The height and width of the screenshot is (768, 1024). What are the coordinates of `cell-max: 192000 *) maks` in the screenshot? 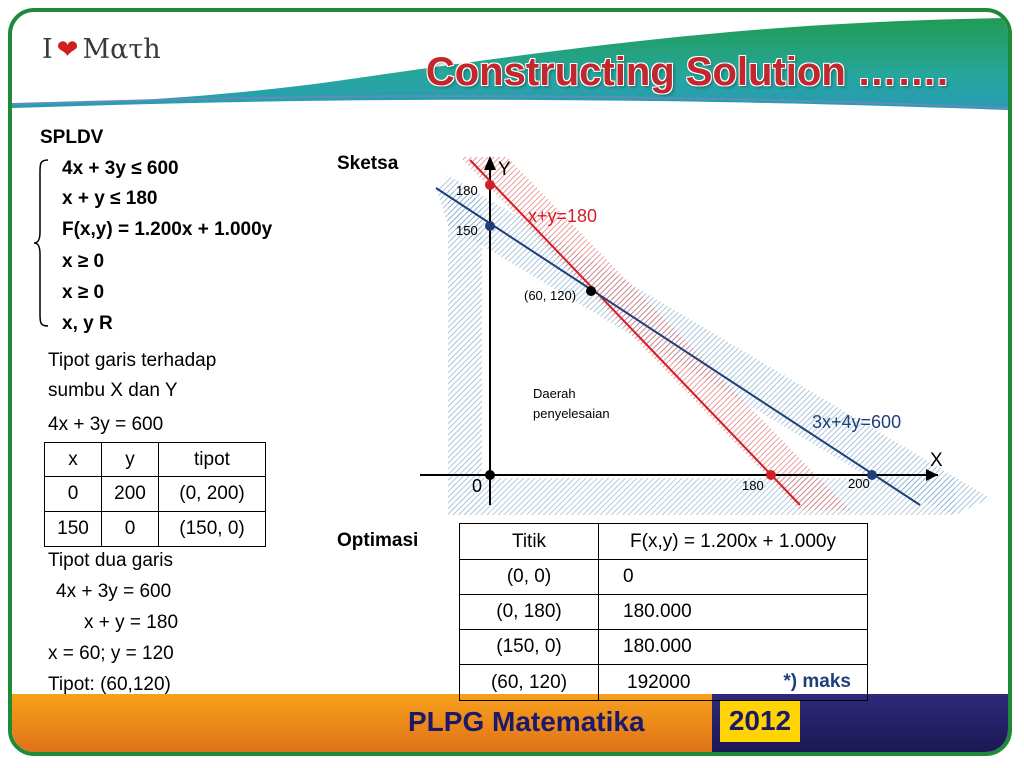 It's located at (733, 682).